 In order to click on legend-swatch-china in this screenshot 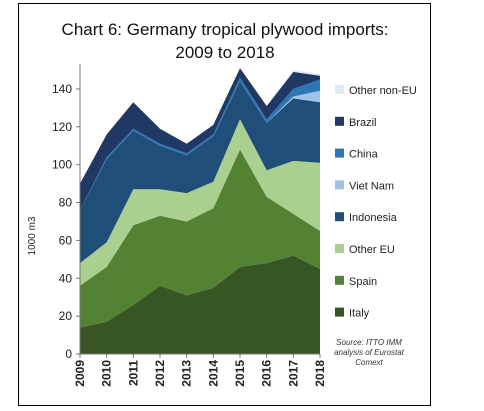, I will do `click(339, 153)`.